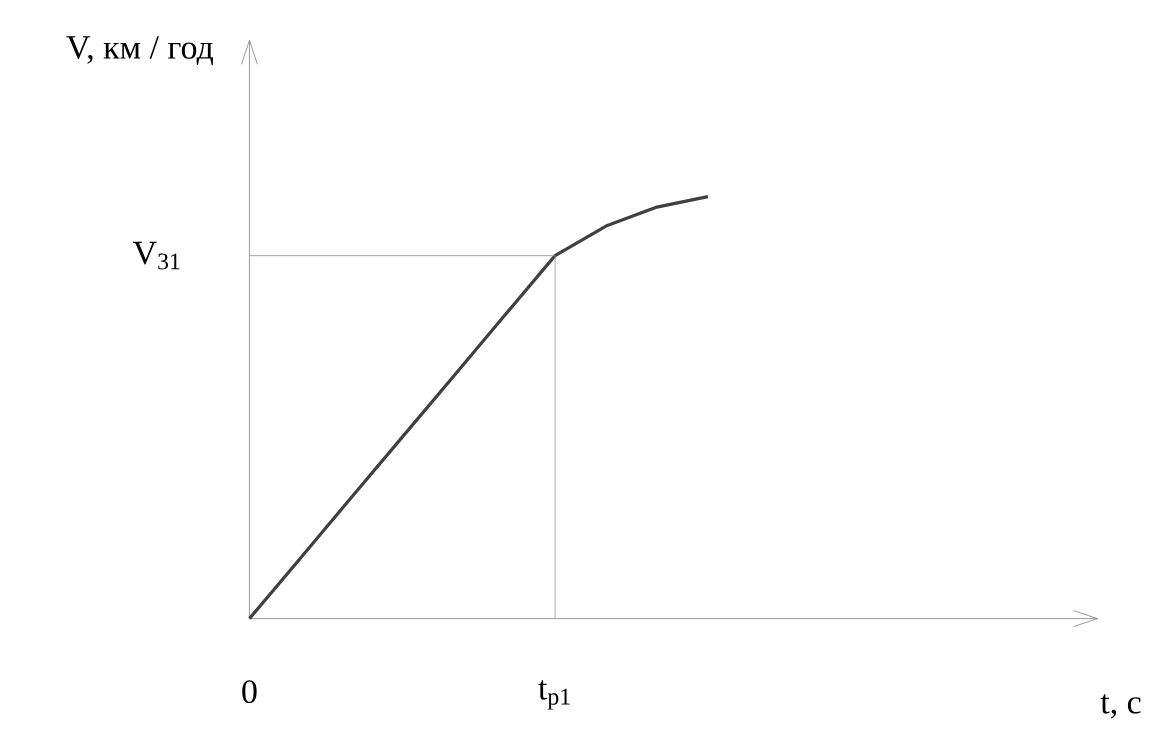 Image resolution: width=1153 pixels, height=749 pixels. Describe the element at coordinates (140, 50) in the screenshot. I see `y-axis-title: V, км / год` at that location.